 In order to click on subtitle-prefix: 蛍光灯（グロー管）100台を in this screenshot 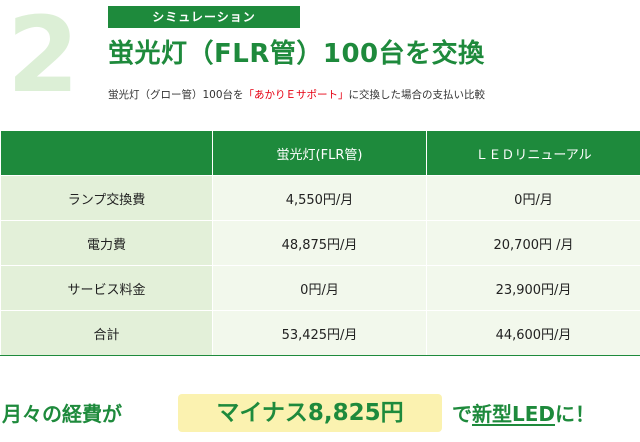, I will do `click(176, 95)`.